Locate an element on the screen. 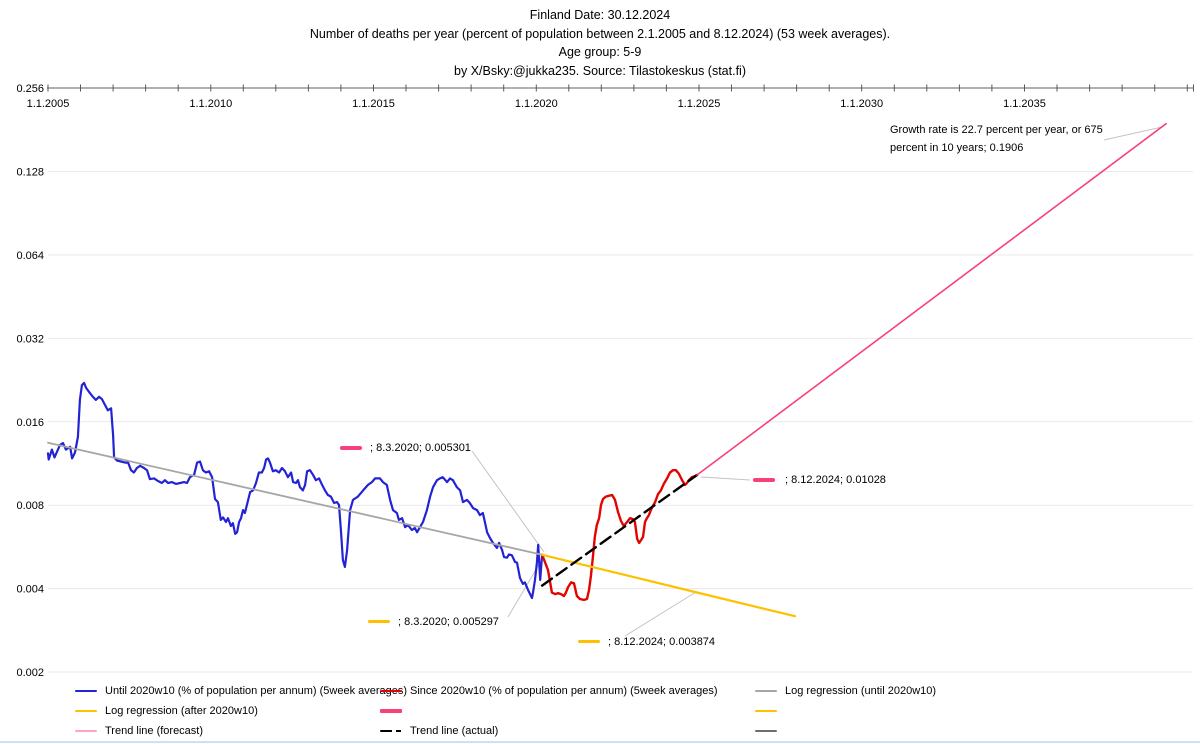 This screenshot has width=1200, height=744. y-axis-label: 0.004 is located at coordinates (30, 590).